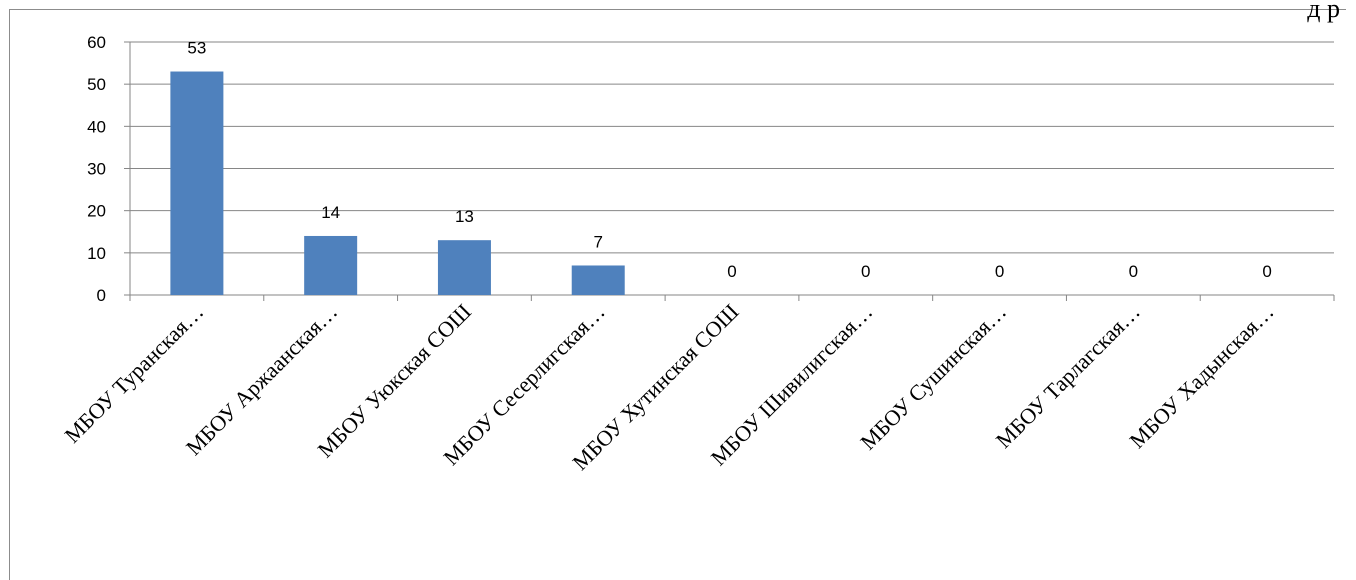 This screenshot has height=580, width=1356. What do you see at coordinates (96, 126) in the screenshot?
I see `y-tick-label: 40` at bounding box center [96, 126].